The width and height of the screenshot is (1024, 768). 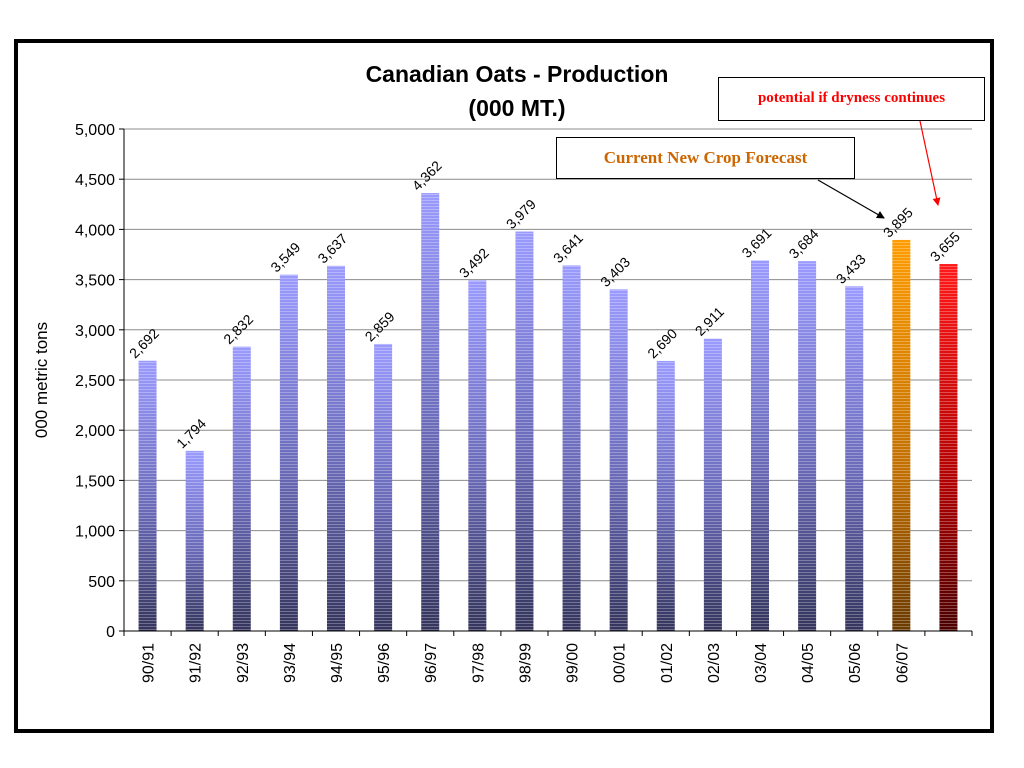 I want to click on data-label: 3,492, so click(x=474, y=263).